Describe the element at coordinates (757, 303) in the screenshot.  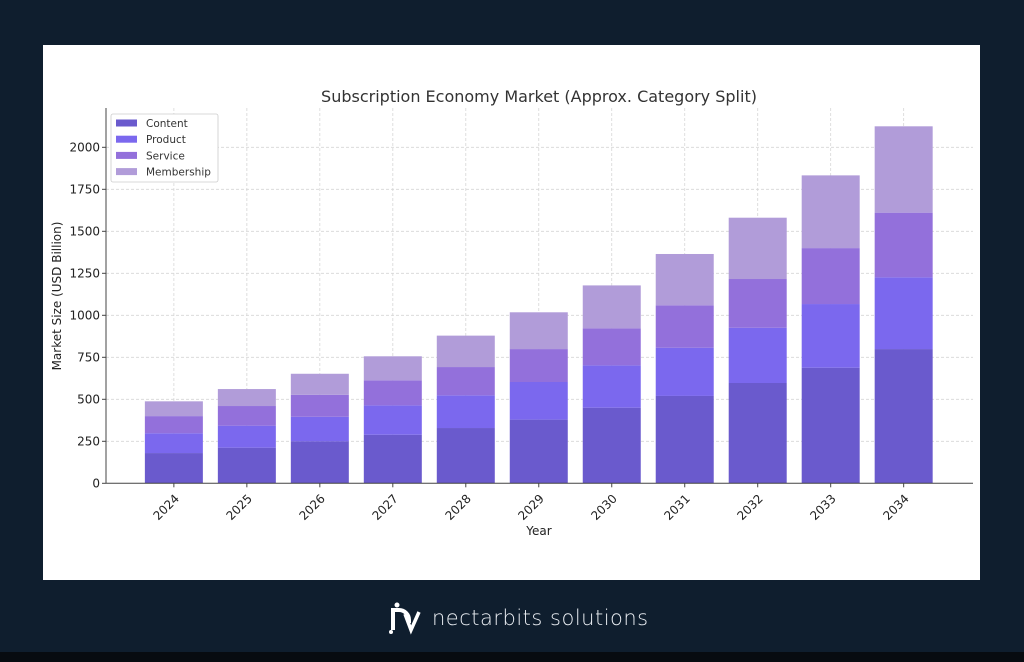
I see `bar-service-2032` at that location.